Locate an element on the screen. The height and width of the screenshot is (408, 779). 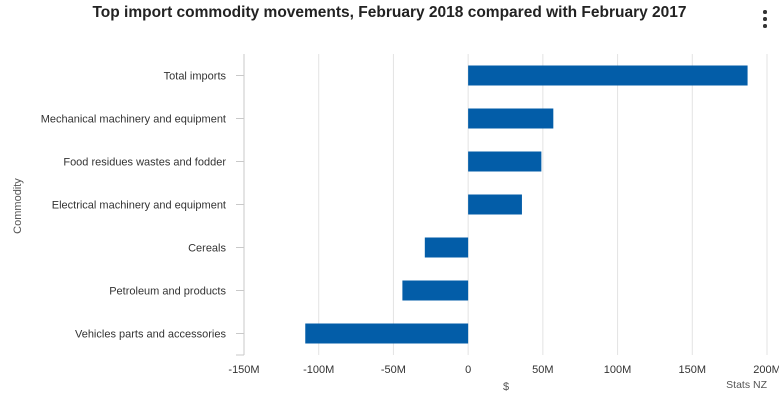
category-label: Food residues wastes and fodder is located at coordinates (144, 163).